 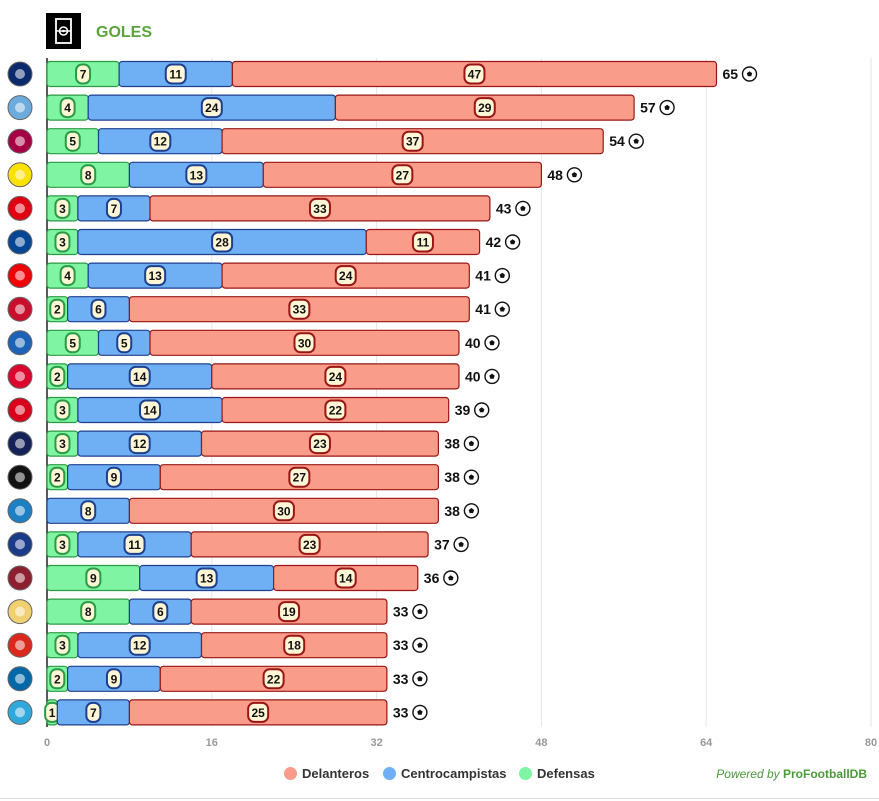 I want to click on bar-value-label: 6, so click(x=160, y=612).